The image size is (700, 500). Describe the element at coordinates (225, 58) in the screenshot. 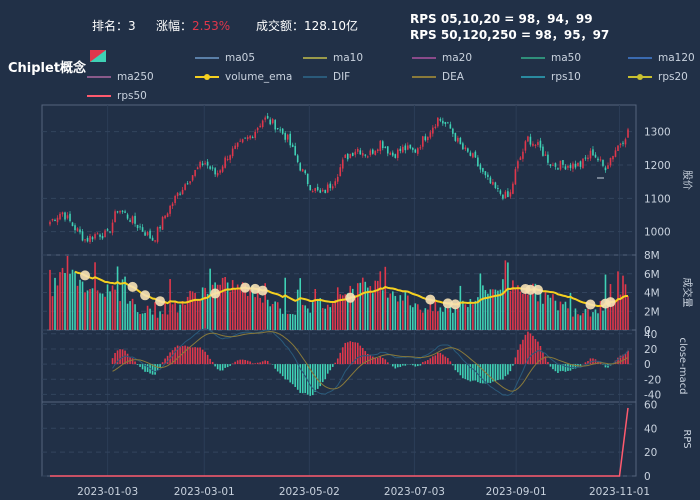

I see `legend-item-ma05: ma05` at that location.